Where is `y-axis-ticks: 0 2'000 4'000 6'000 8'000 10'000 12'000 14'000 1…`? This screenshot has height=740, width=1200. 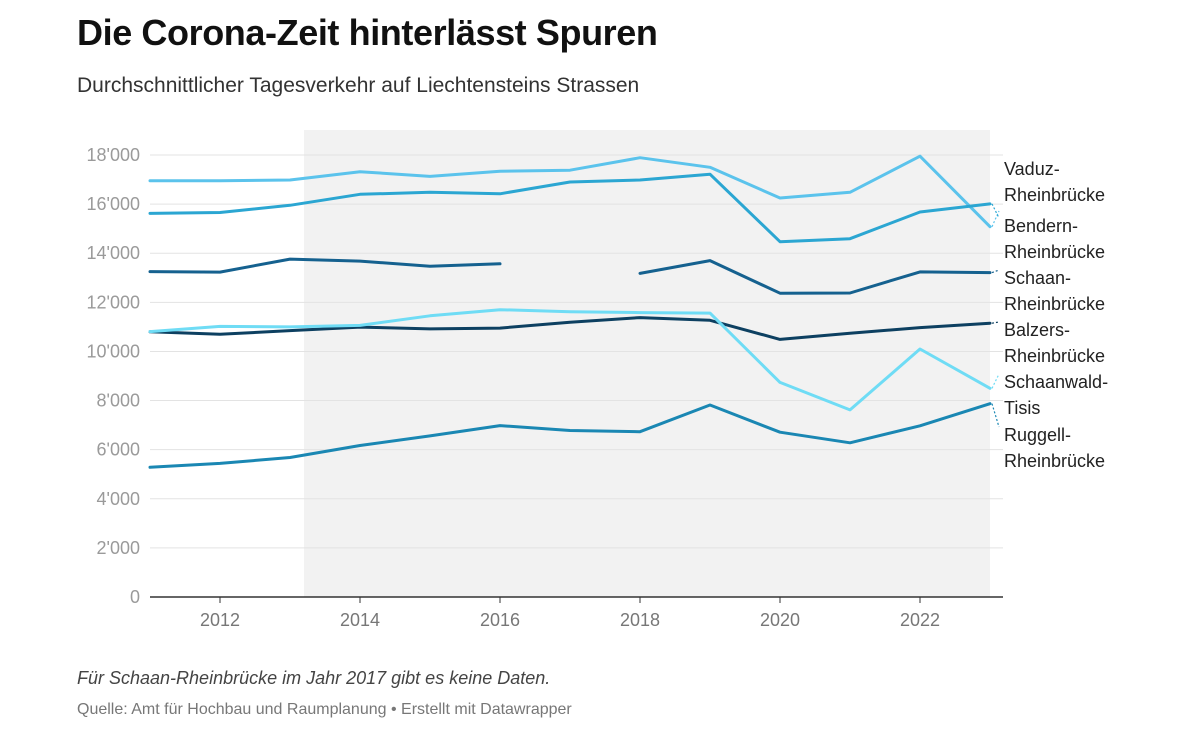
y-axis-ticks: 0 2'000 4'000 6'000 8'000 10'000 12'000 14'000 1… is located at coordinates (114, 376).